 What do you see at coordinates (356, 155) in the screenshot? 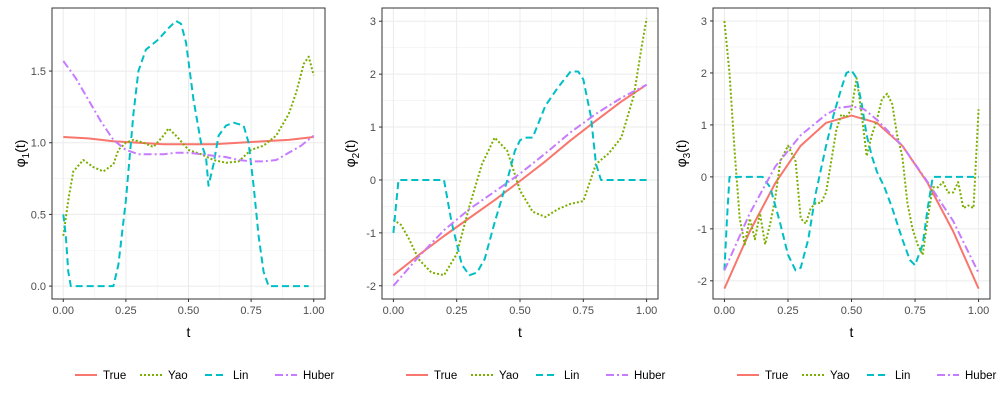
I see `y-axis-title-subscript: 2` at bounding box center [356, 155].